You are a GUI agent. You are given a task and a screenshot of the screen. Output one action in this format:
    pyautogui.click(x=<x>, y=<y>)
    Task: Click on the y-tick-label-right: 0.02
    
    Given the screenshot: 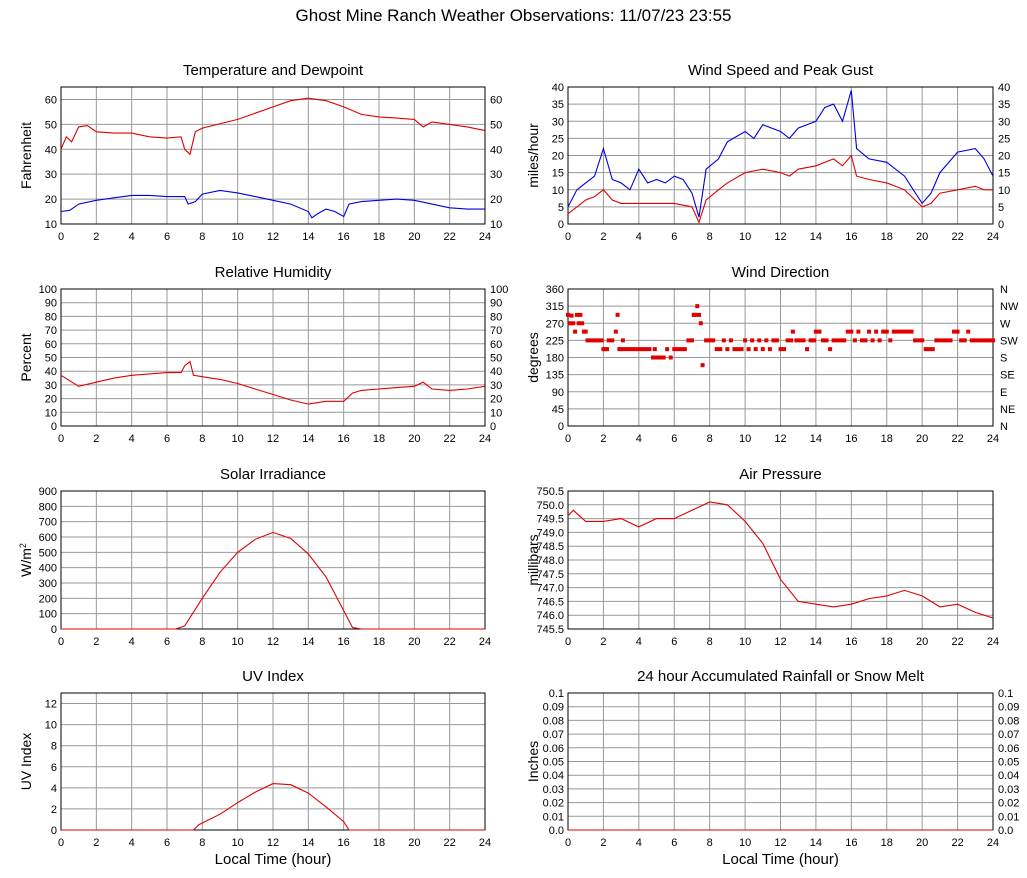 What is the action you would take?
    pyautogui.click(x=1008, y=804)
    